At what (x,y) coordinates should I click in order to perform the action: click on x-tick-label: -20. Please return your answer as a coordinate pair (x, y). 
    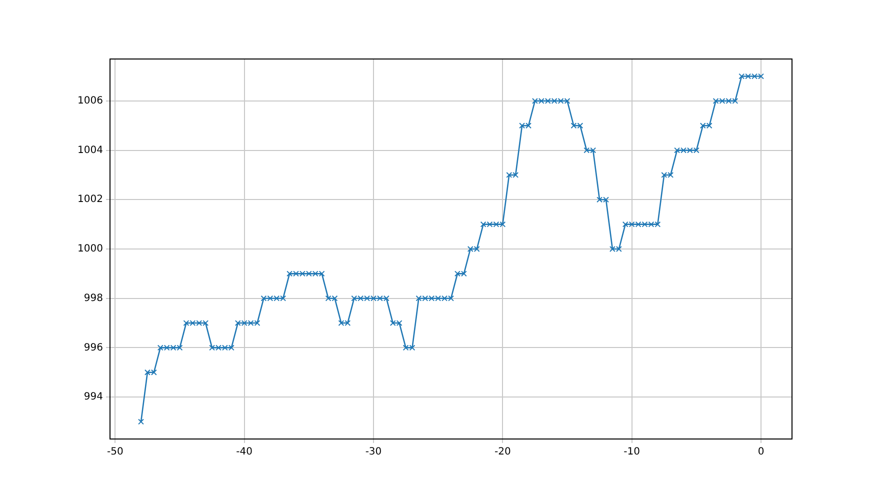
    Looking at the image, I should click on (502, 452).